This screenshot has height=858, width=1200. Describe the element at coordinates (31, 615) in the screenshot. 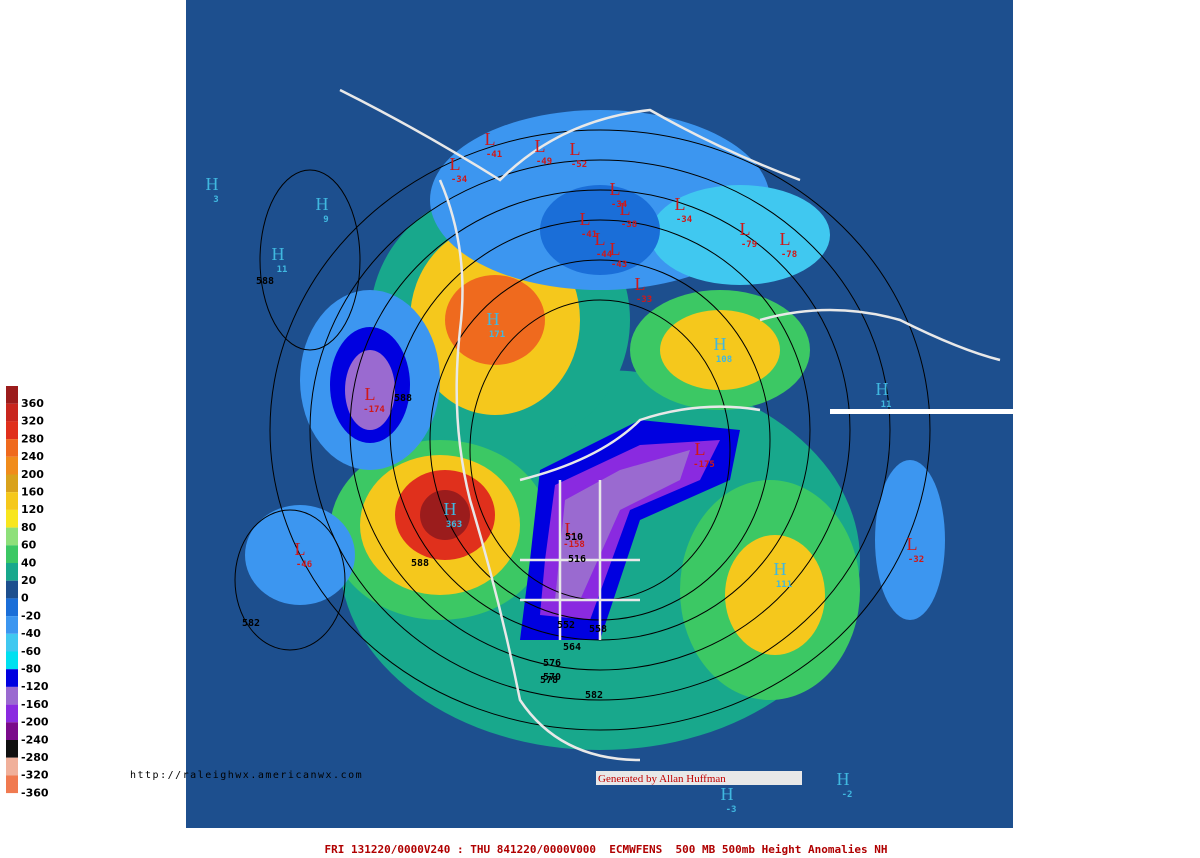

I see `legend-label: -20` at that location.